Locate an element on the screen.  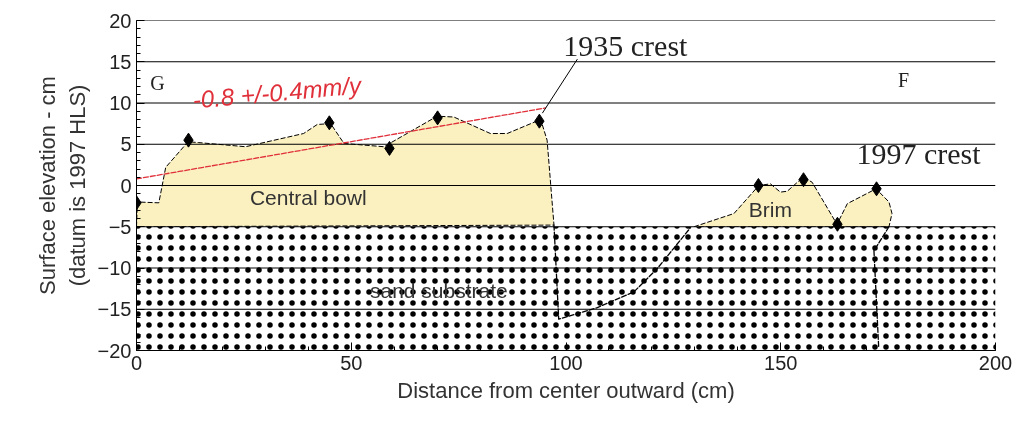
y-tick-label: 0 is located at coordinates (126, 185).